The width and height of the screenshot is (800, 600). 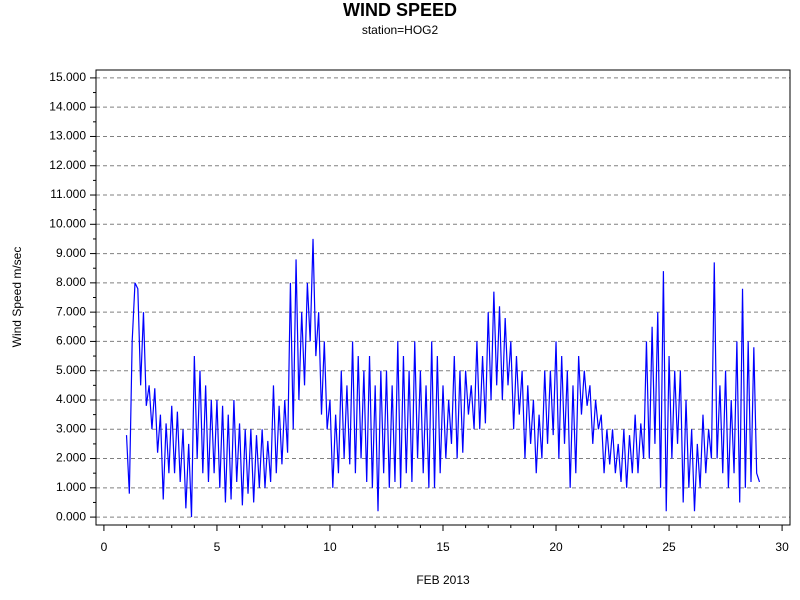 I want to click on y-axis-label: Wind Speed m/sec, so click(x=17, y=297).